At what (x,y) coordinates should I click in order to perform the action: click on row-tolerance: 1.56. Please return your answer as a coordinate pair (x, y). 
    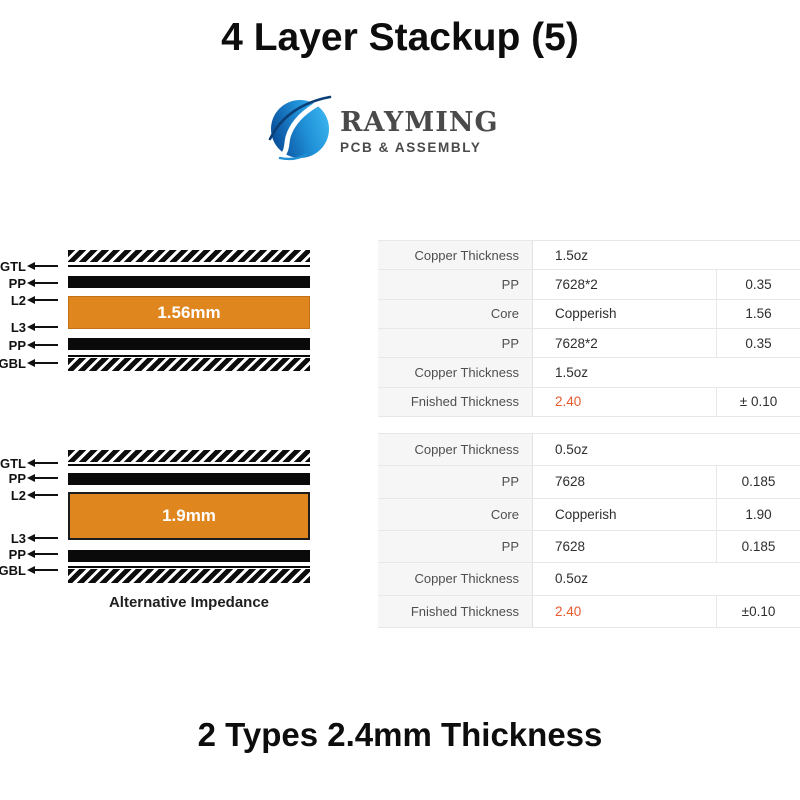
    Looking at the image, I should click on (758, 314).